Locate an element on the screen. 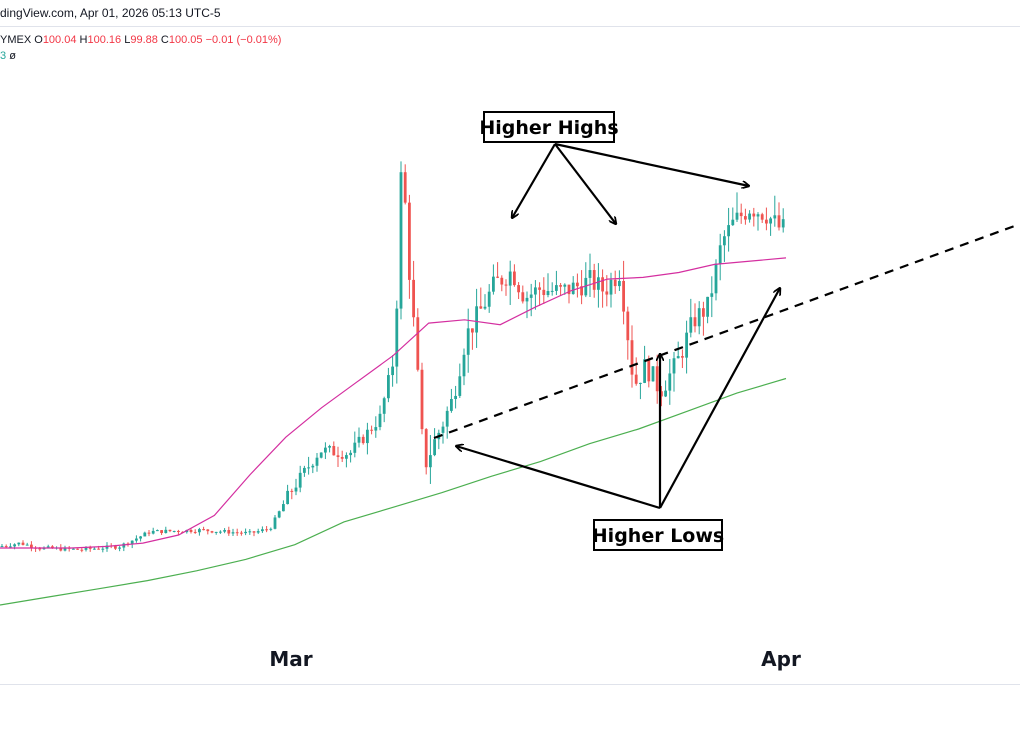  close-value: 100.05 is located at coordinates (185, 40).